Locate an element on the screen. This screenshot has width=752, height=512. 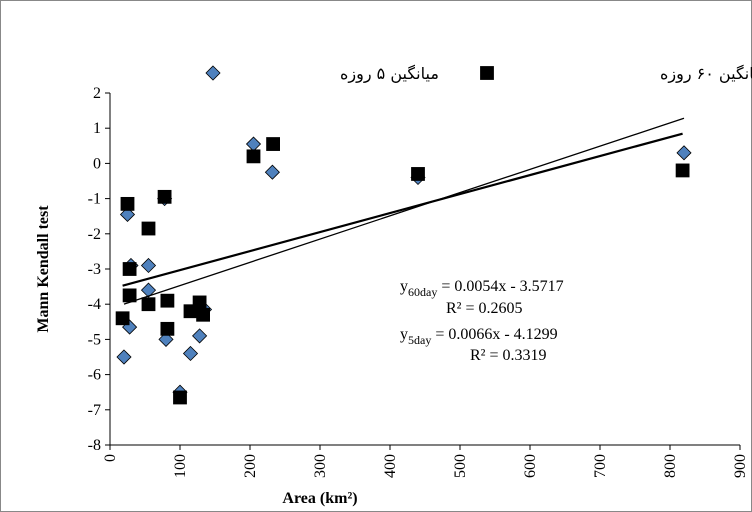
y-tick-label: -2 is located at coordinates (94, 234).